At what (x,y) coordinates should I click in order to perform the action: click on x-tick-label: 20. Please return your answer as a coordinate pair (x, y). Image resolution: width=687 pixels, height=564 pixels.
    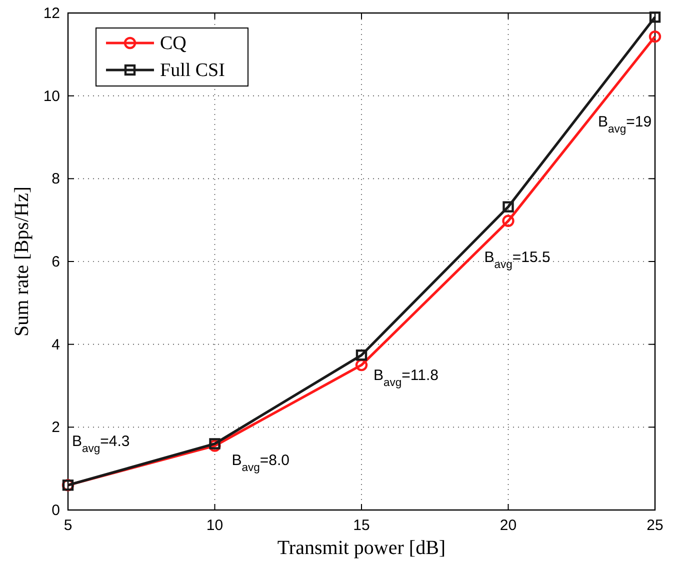
    Looking at the image, I should click on (508, 525).